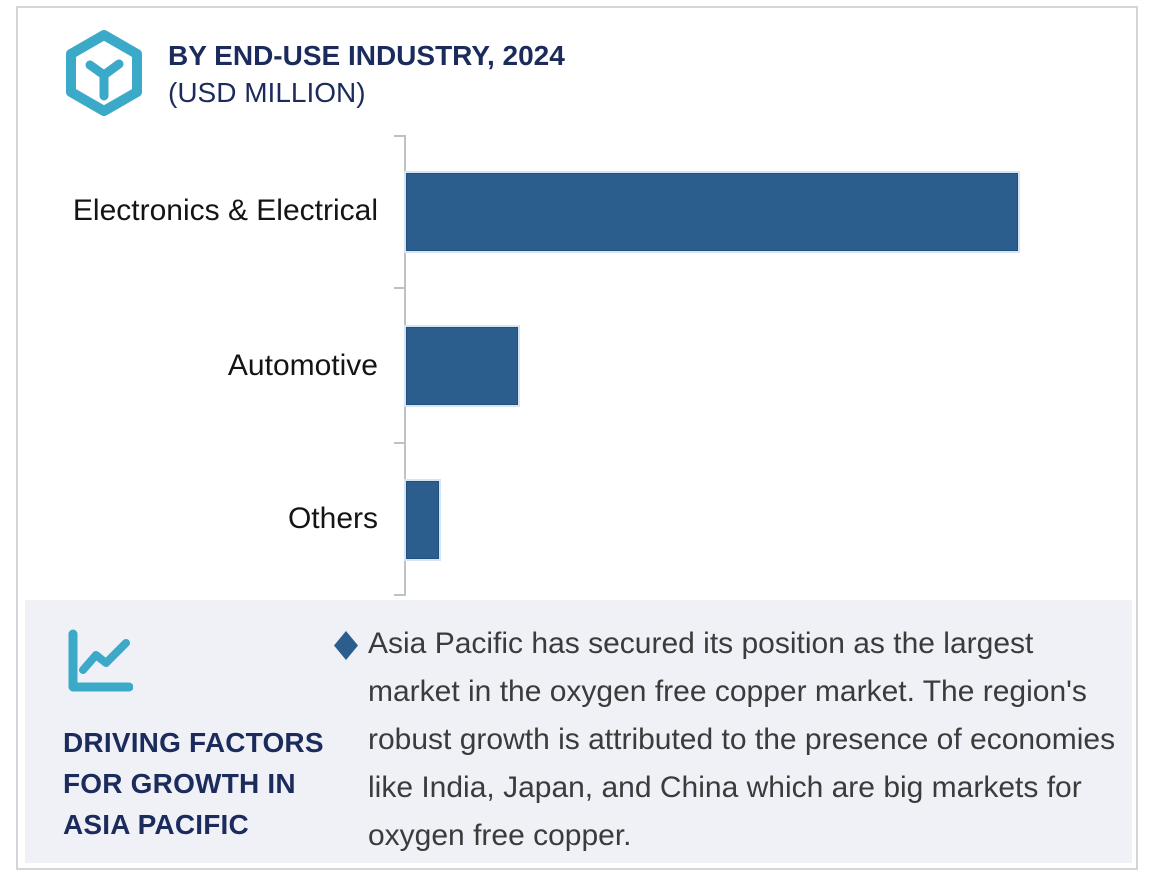  What do you see at coordinates (346, 648) in the screenshot?
I see `diamond-bullet-icon` at bounding box center [346, 648].